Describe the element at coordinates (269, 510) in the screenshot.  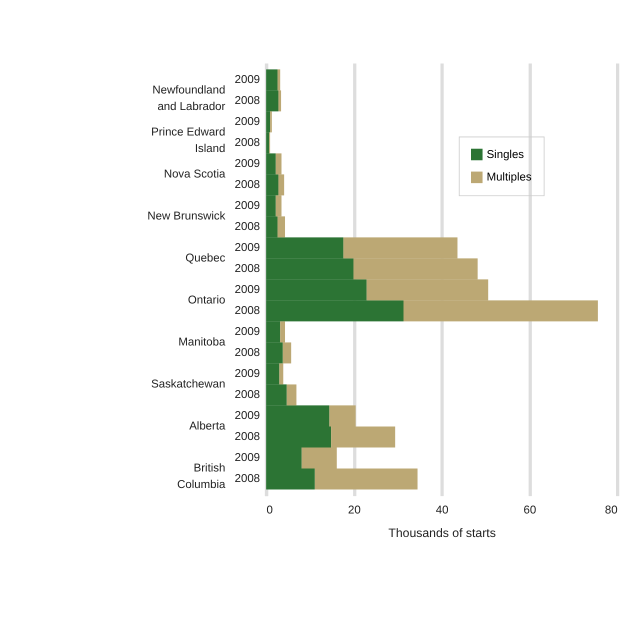
I see `x-tick-label: 0` at that location.